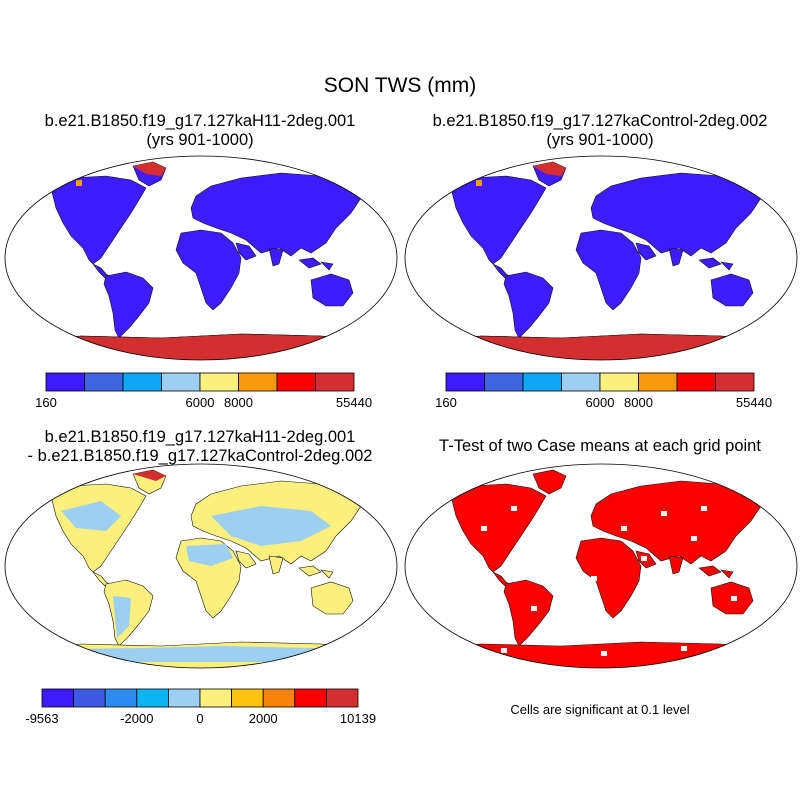 The width and height of the screenshot is (800, 800). I want to click on colorbar-3: -9563 -2000 0 2000 10139, so click(200, 707).